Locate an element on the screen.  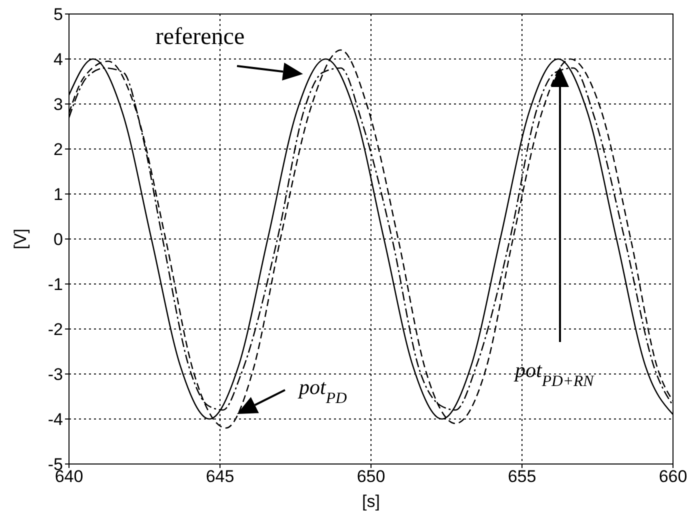
annotation: reference is located at coordinates (200, 37).